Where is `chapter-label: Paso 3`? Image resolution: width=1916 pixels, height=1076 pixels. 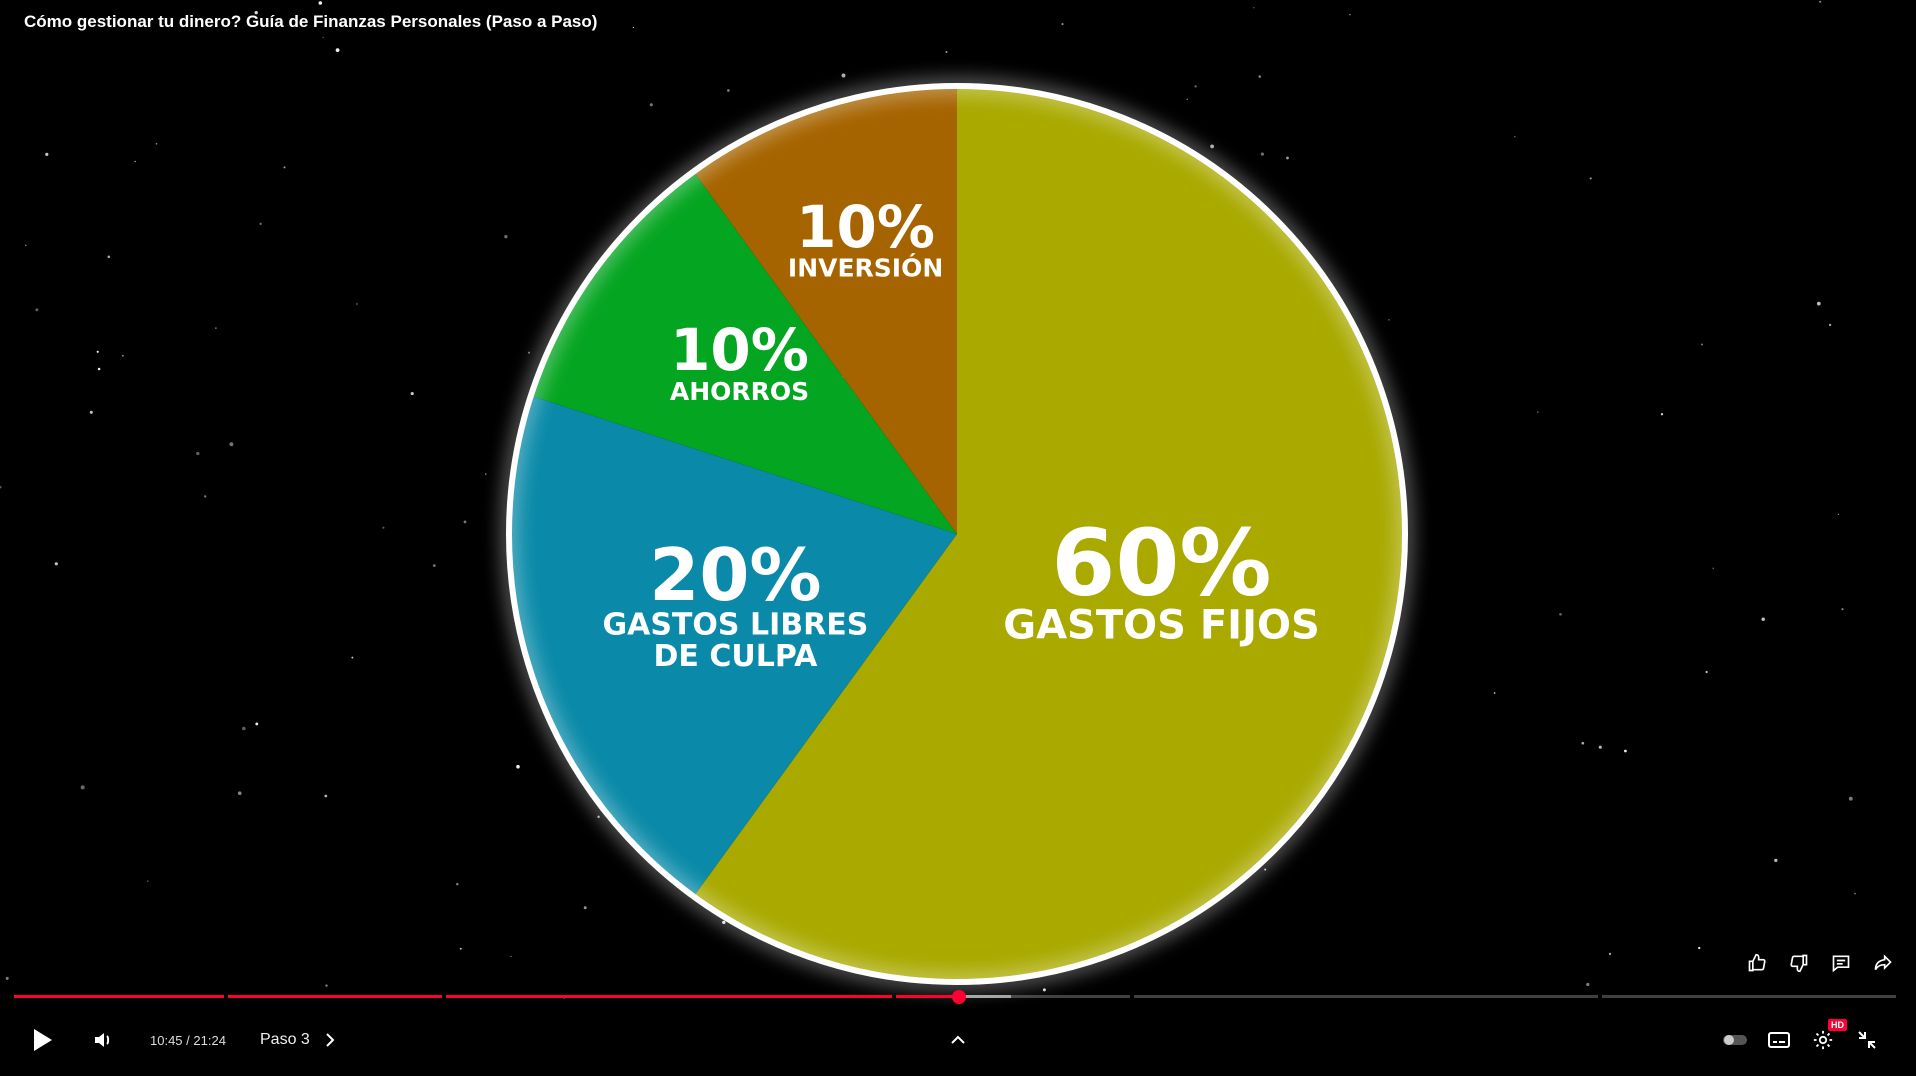 chapter-label: Paso 3 is located at coordinates (285, 1039).